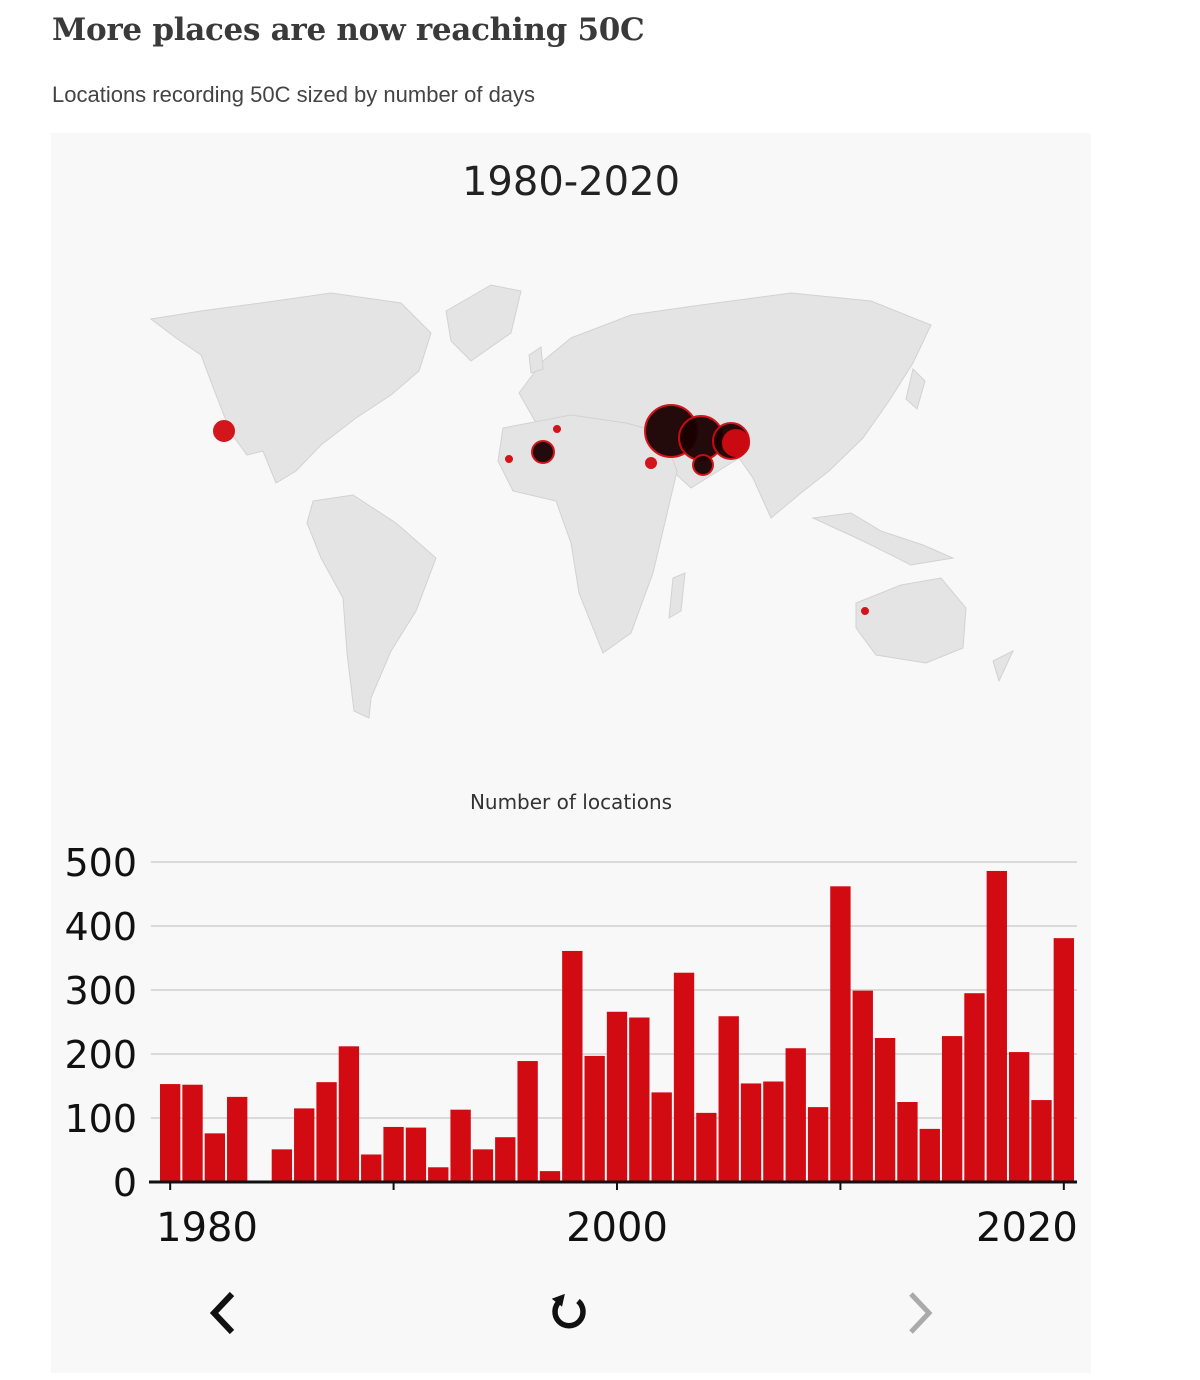  Describe the element at coordinates (883, 539) in the screenshot. I see `land-indonesia` at that location.